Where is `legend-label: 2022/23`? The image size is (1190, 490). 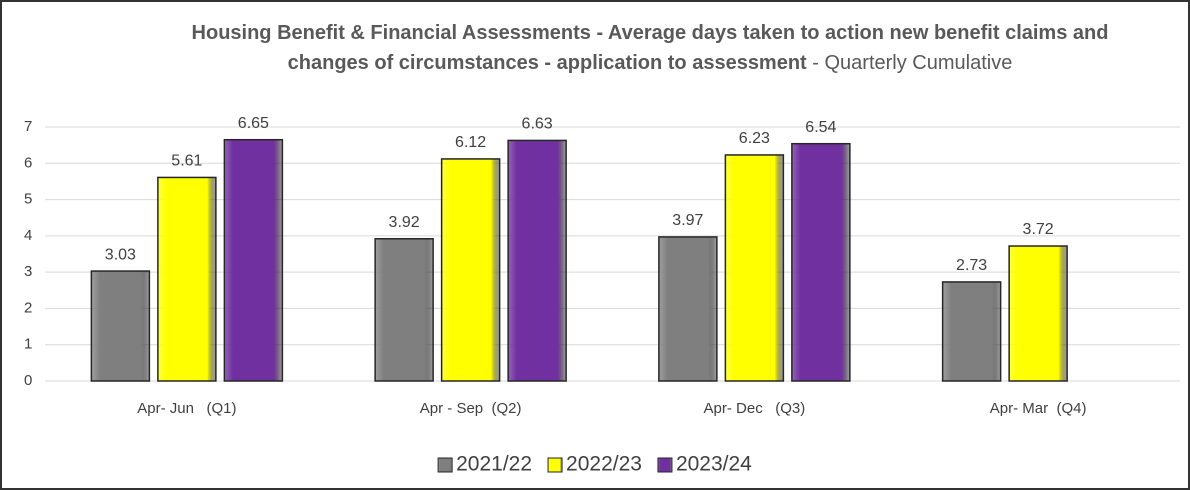
legend-label: 2022/23 is located at coordinates (604, 464).